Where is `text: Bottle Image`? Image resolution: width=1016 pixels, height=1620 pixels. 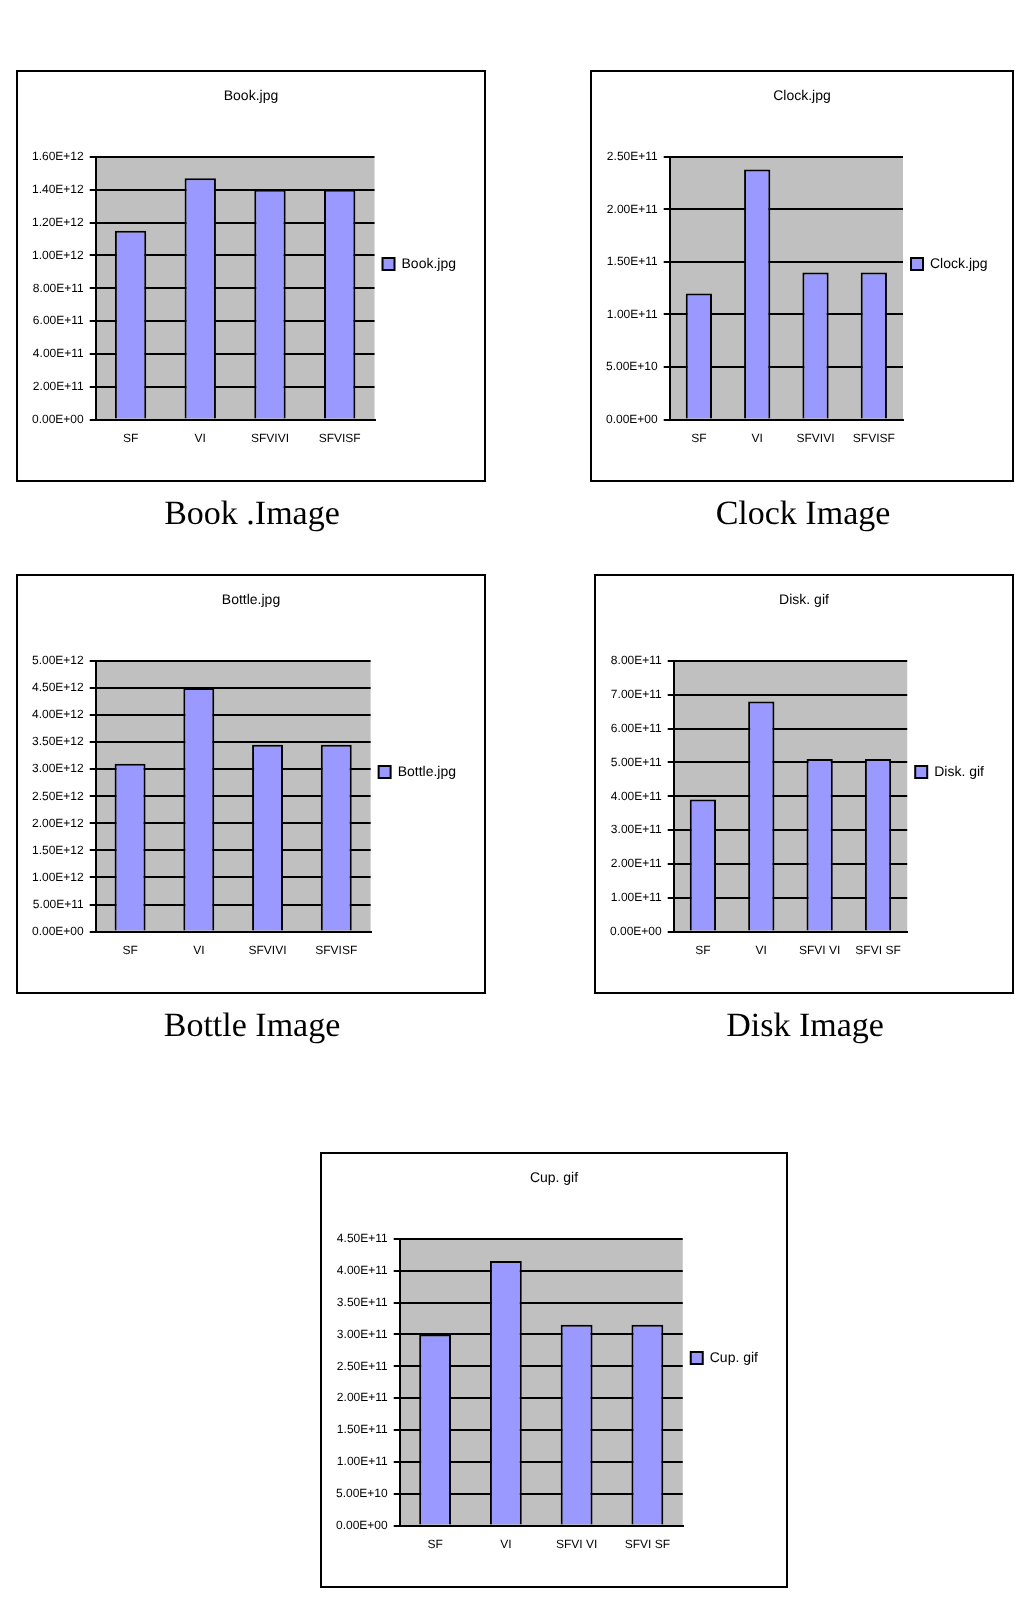
text: Bottle Image is located at coordinates (252, 1026).